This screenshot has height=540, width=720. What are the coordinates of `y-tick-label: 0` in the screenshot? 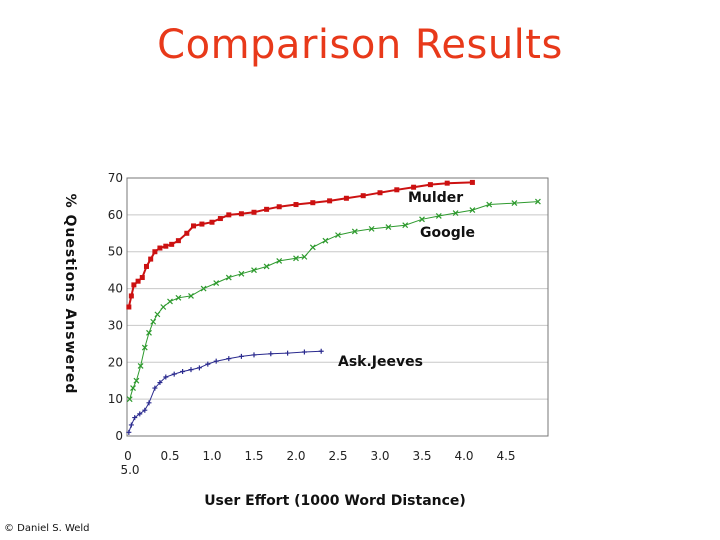 It's located at (119, 436).